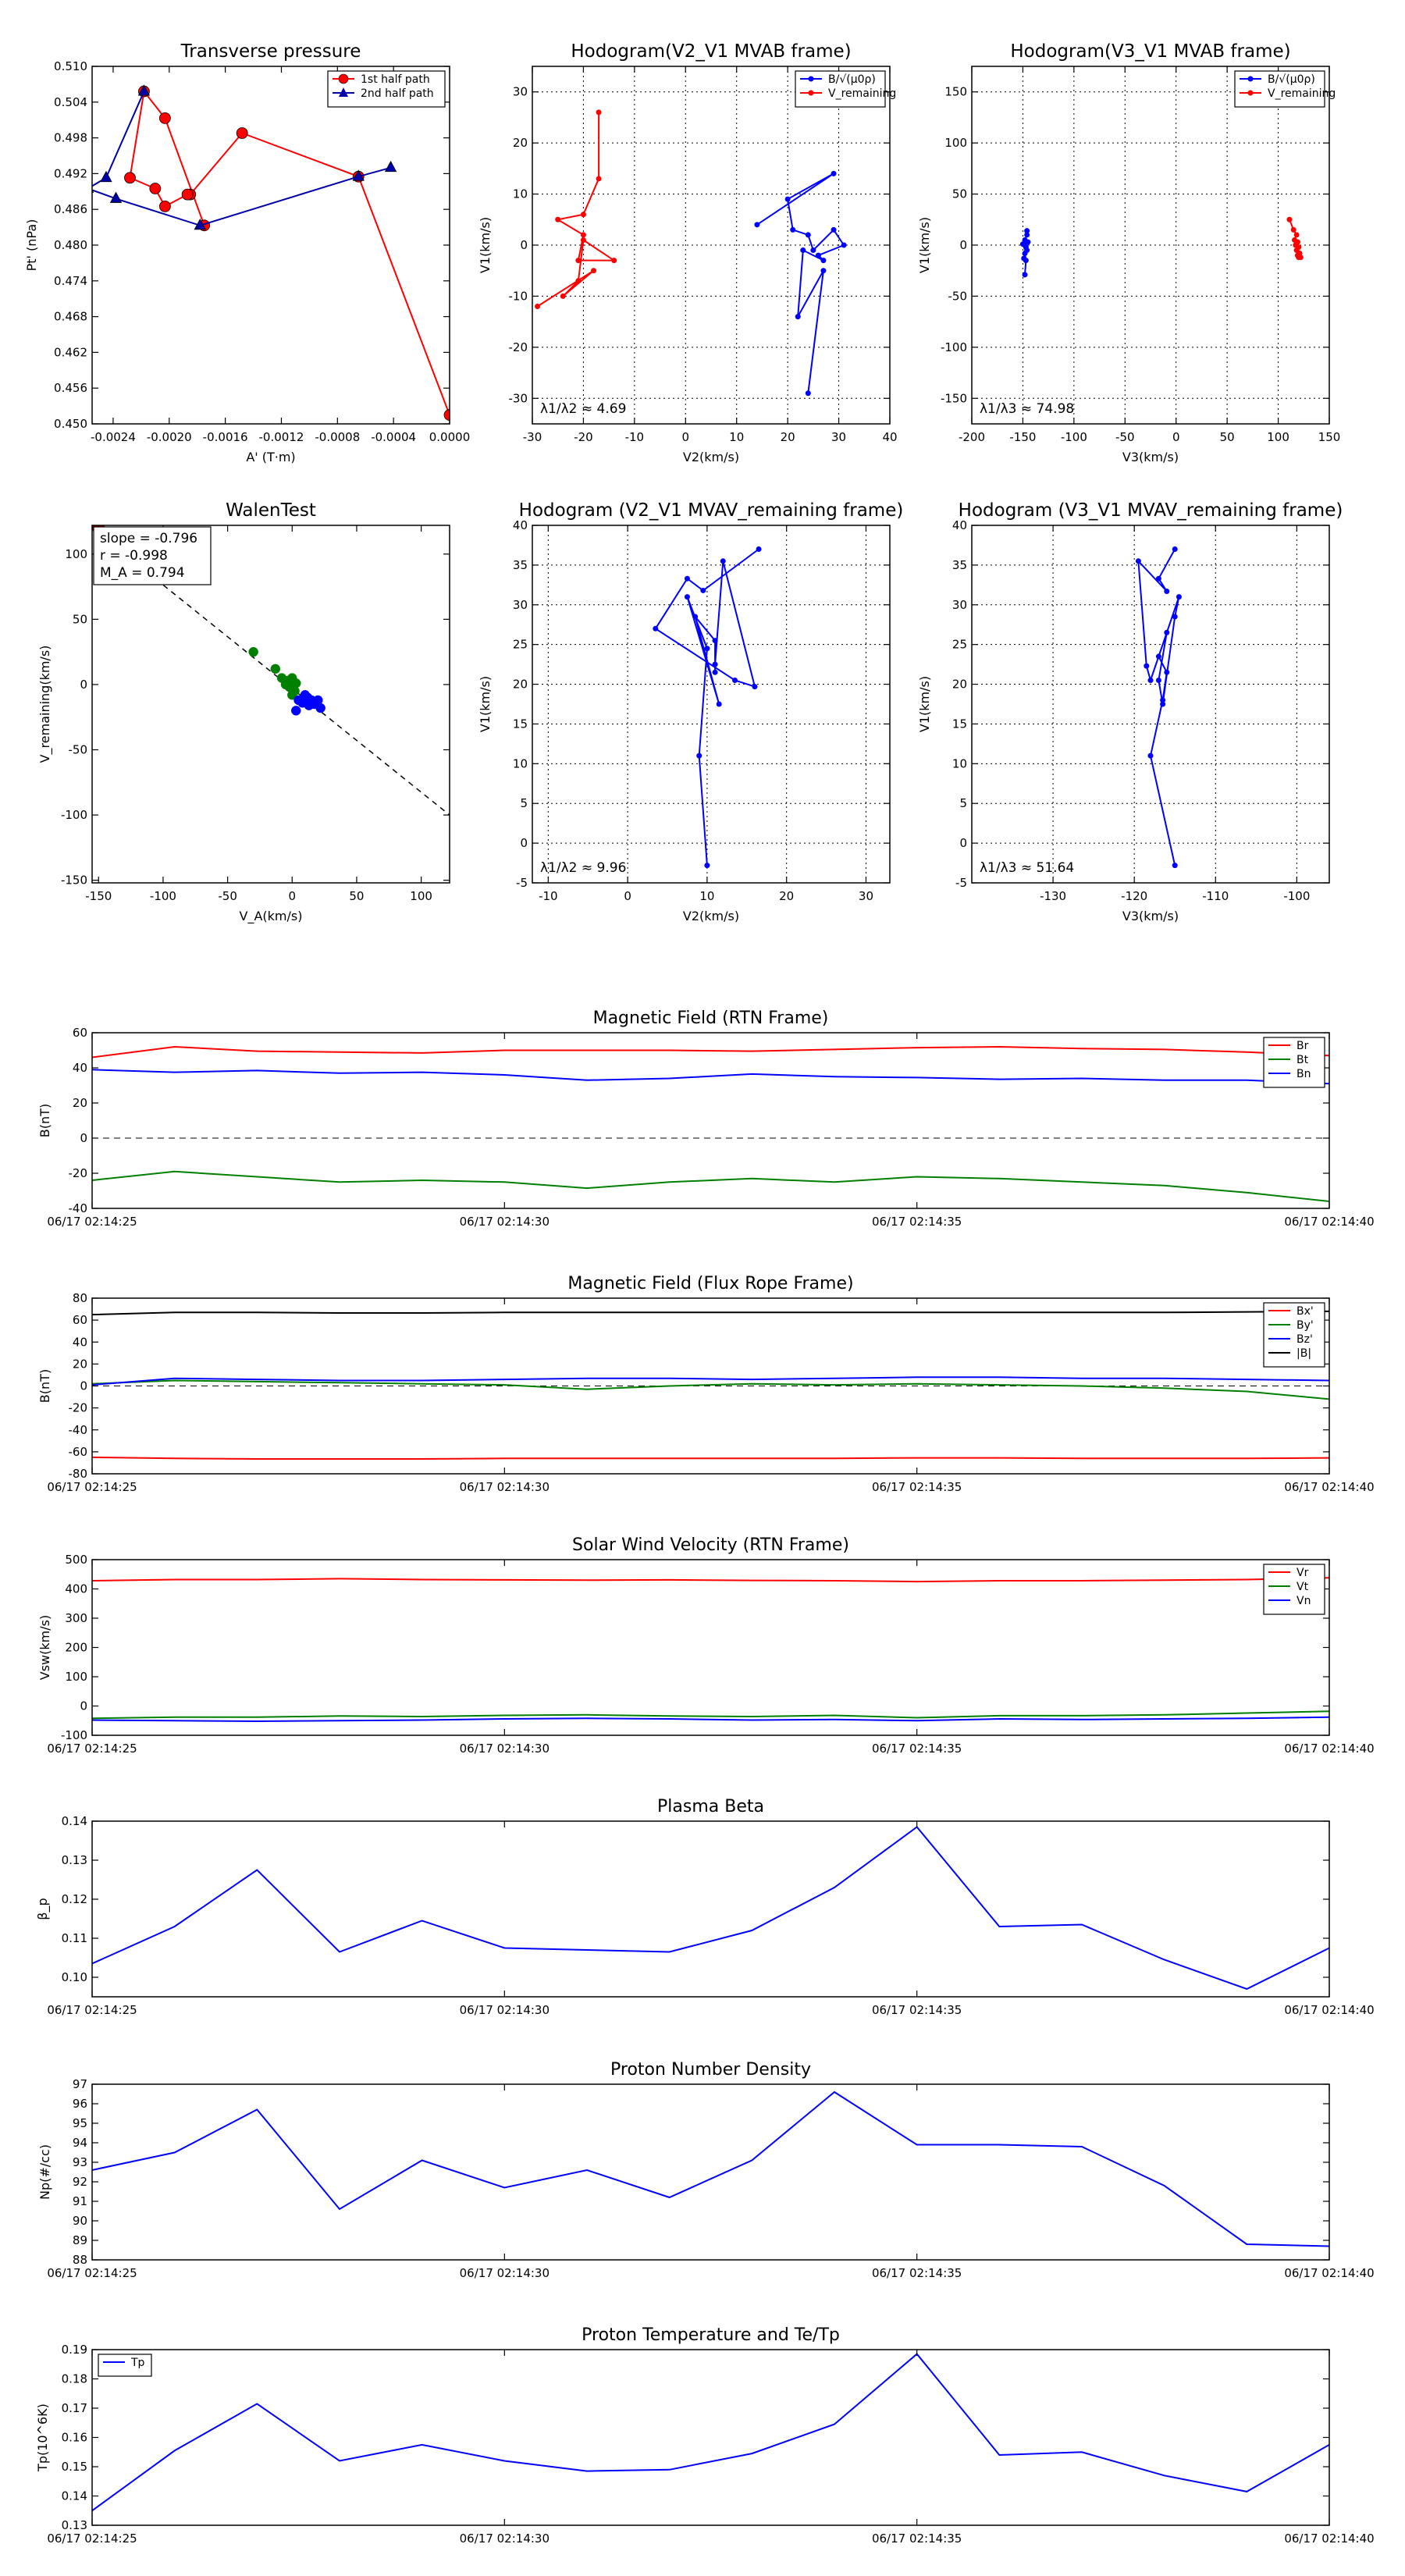  Describe the element at coordinates (1027, 409) in the screenshot. I see `lambda-annotation: λ1/λ3 ≈ 74.98` at that location.